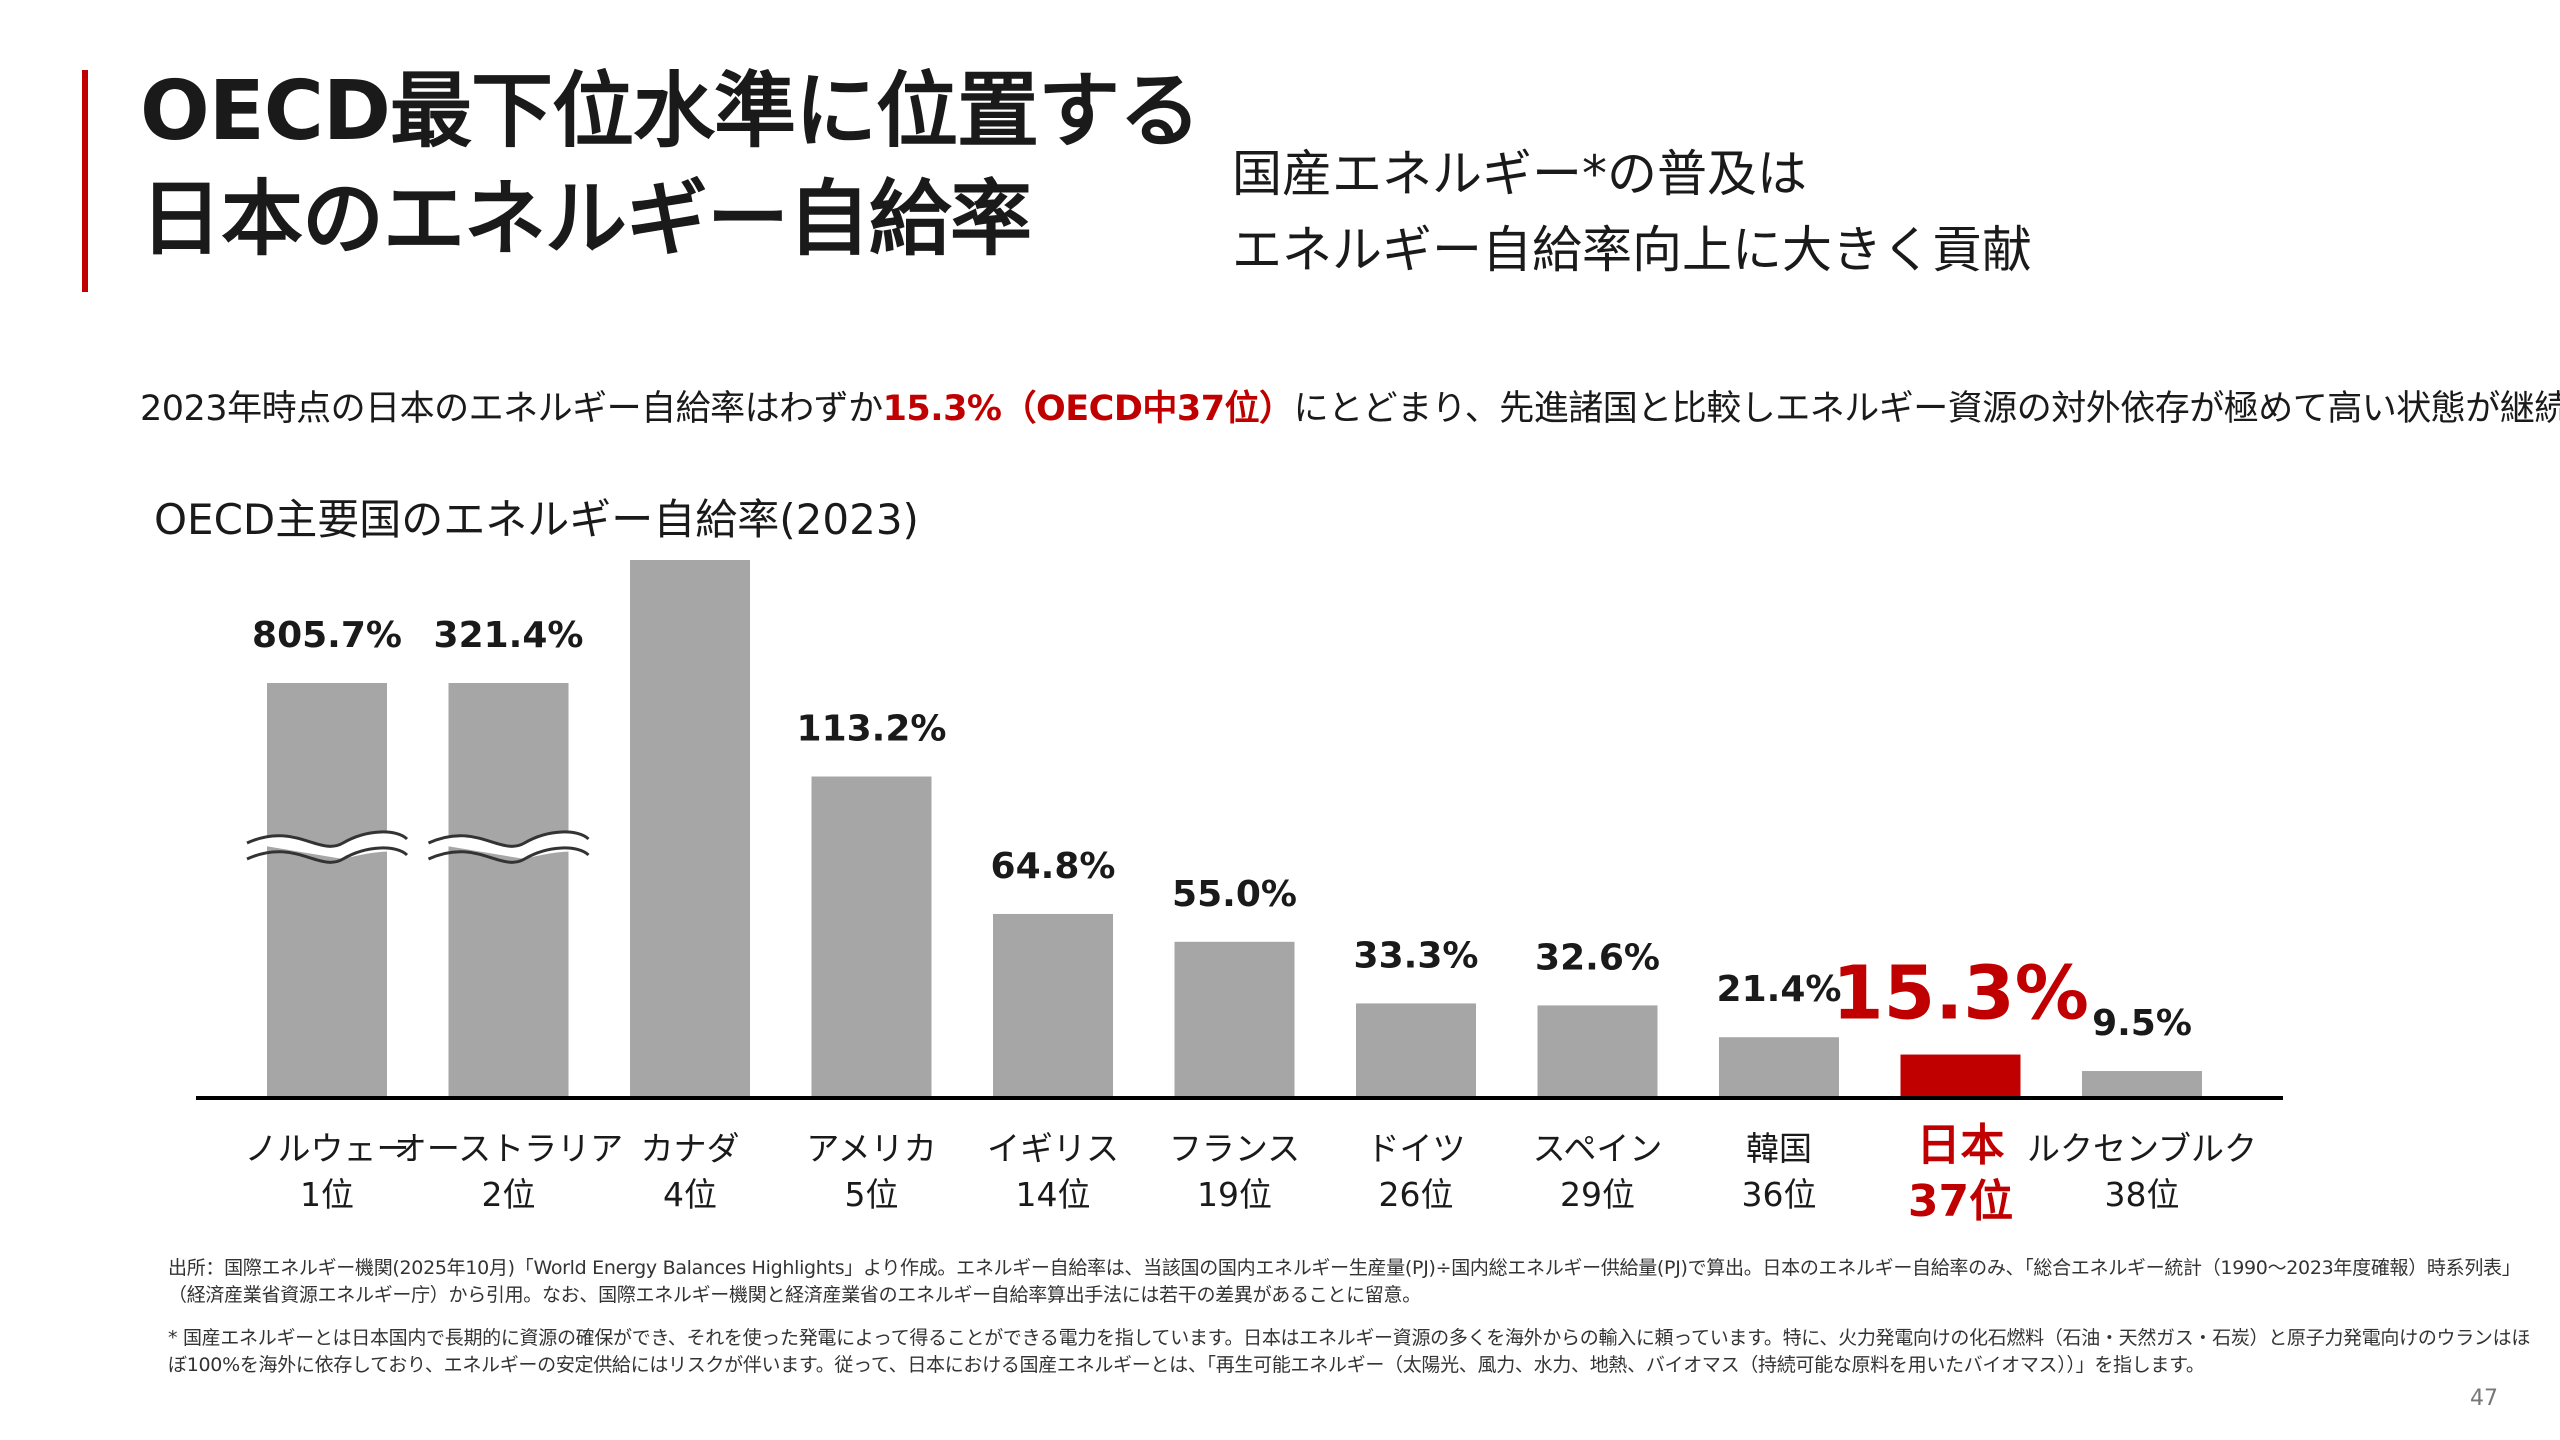 The image size is (2560, 1440). Describe the element at coordinates (1234, 894) in the screenshot. I see `value-label-6: 55.0%` at that location.